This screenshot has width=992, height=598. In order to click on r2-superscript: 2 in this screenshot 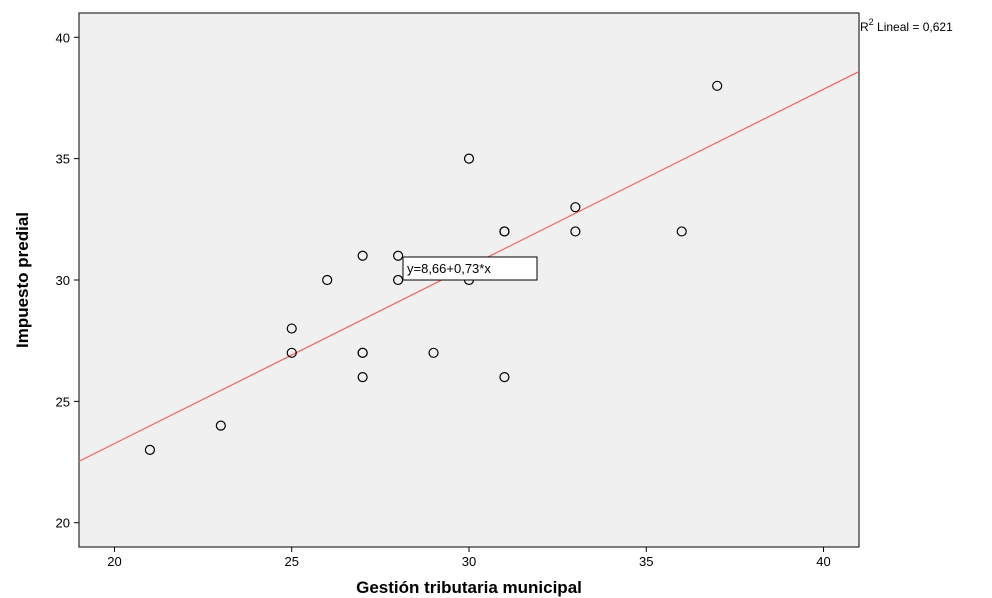, I will do `click(871, 22)`.